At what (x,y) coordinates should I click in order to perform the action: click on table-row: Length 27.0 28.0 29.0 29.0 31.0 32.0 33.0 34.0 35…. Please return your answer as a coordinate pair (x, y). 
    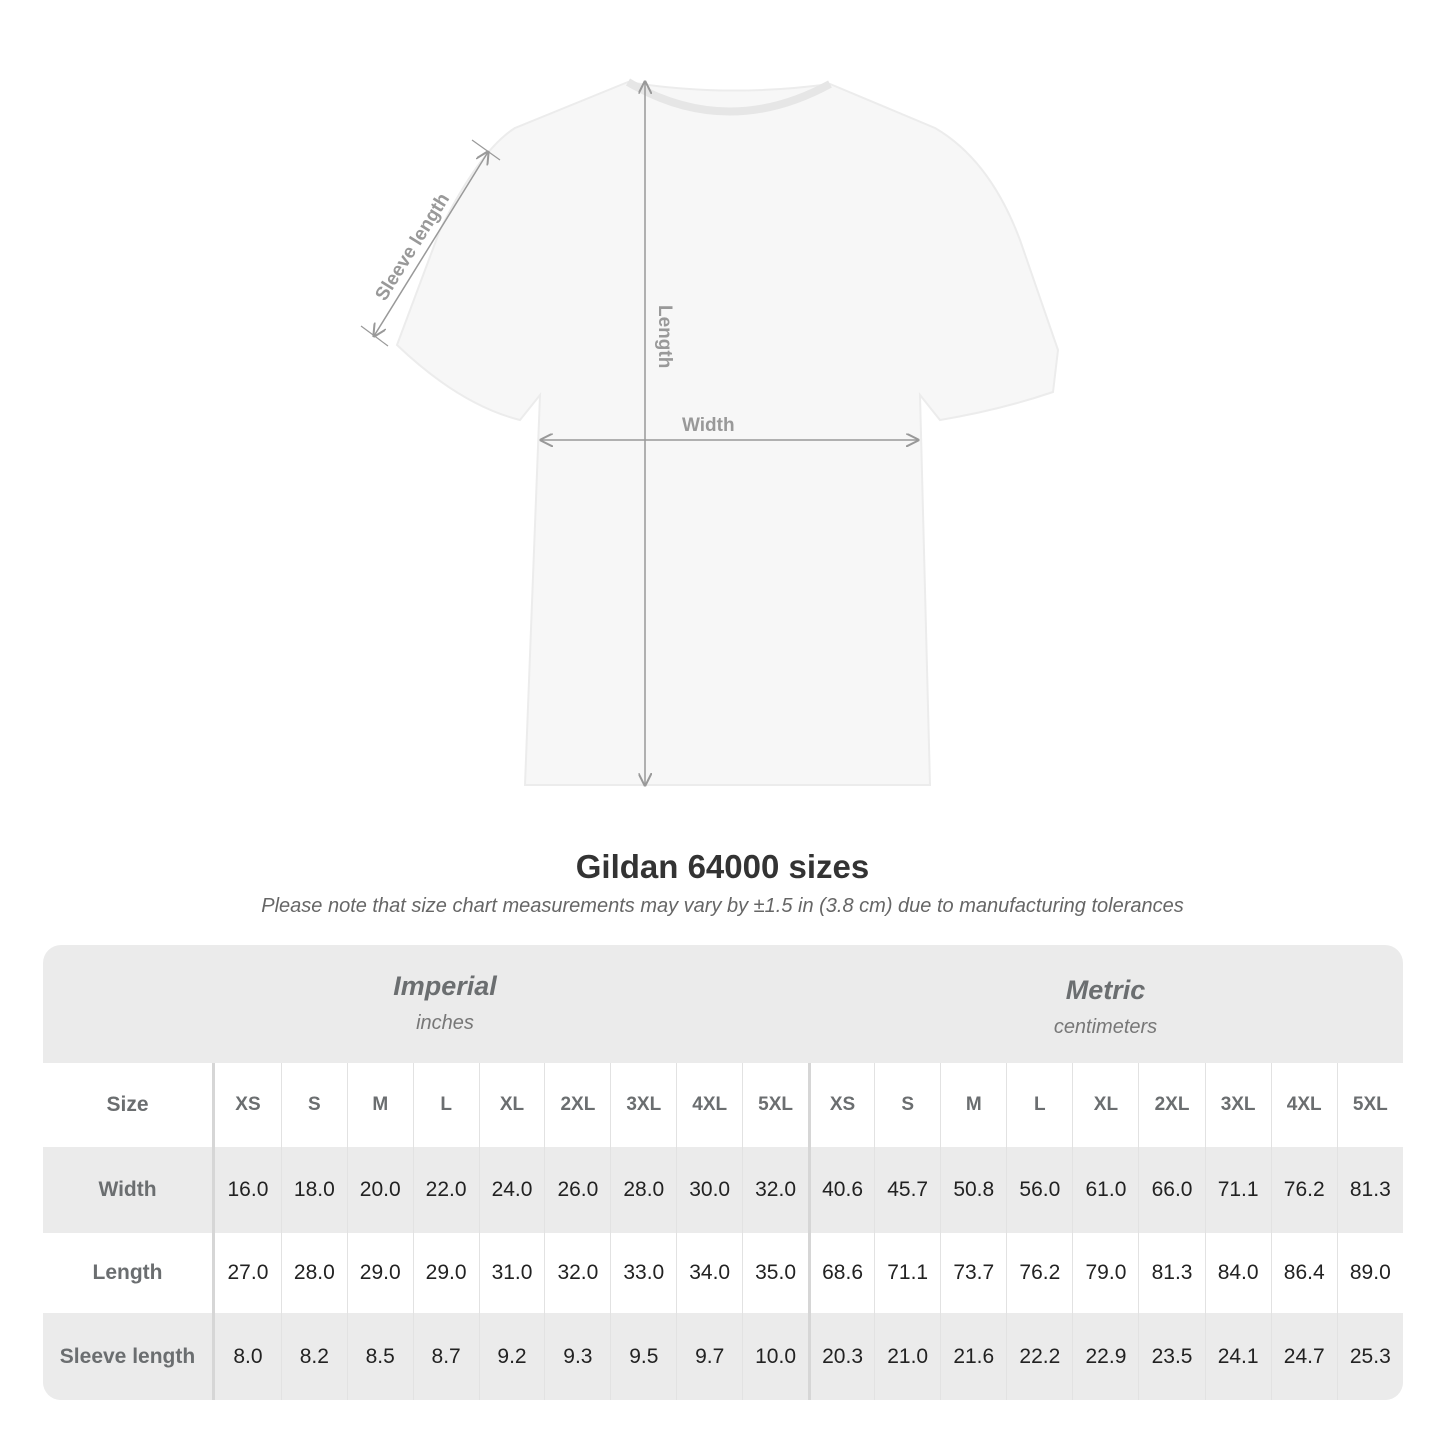
    Looking at the image, I should click on (723, 1273).